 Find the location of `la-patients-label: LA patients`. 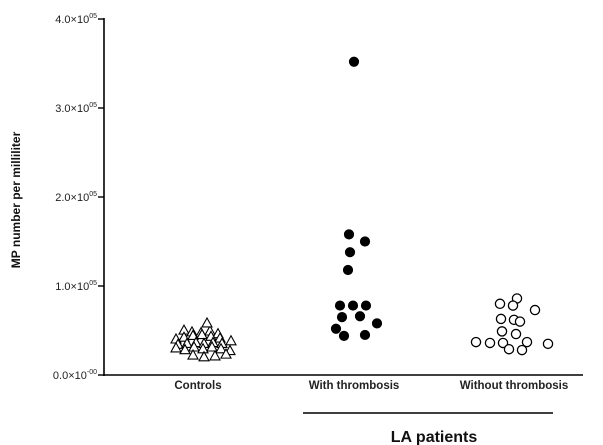

la-patients-label: LA patients is located at coordinates (434, 437).